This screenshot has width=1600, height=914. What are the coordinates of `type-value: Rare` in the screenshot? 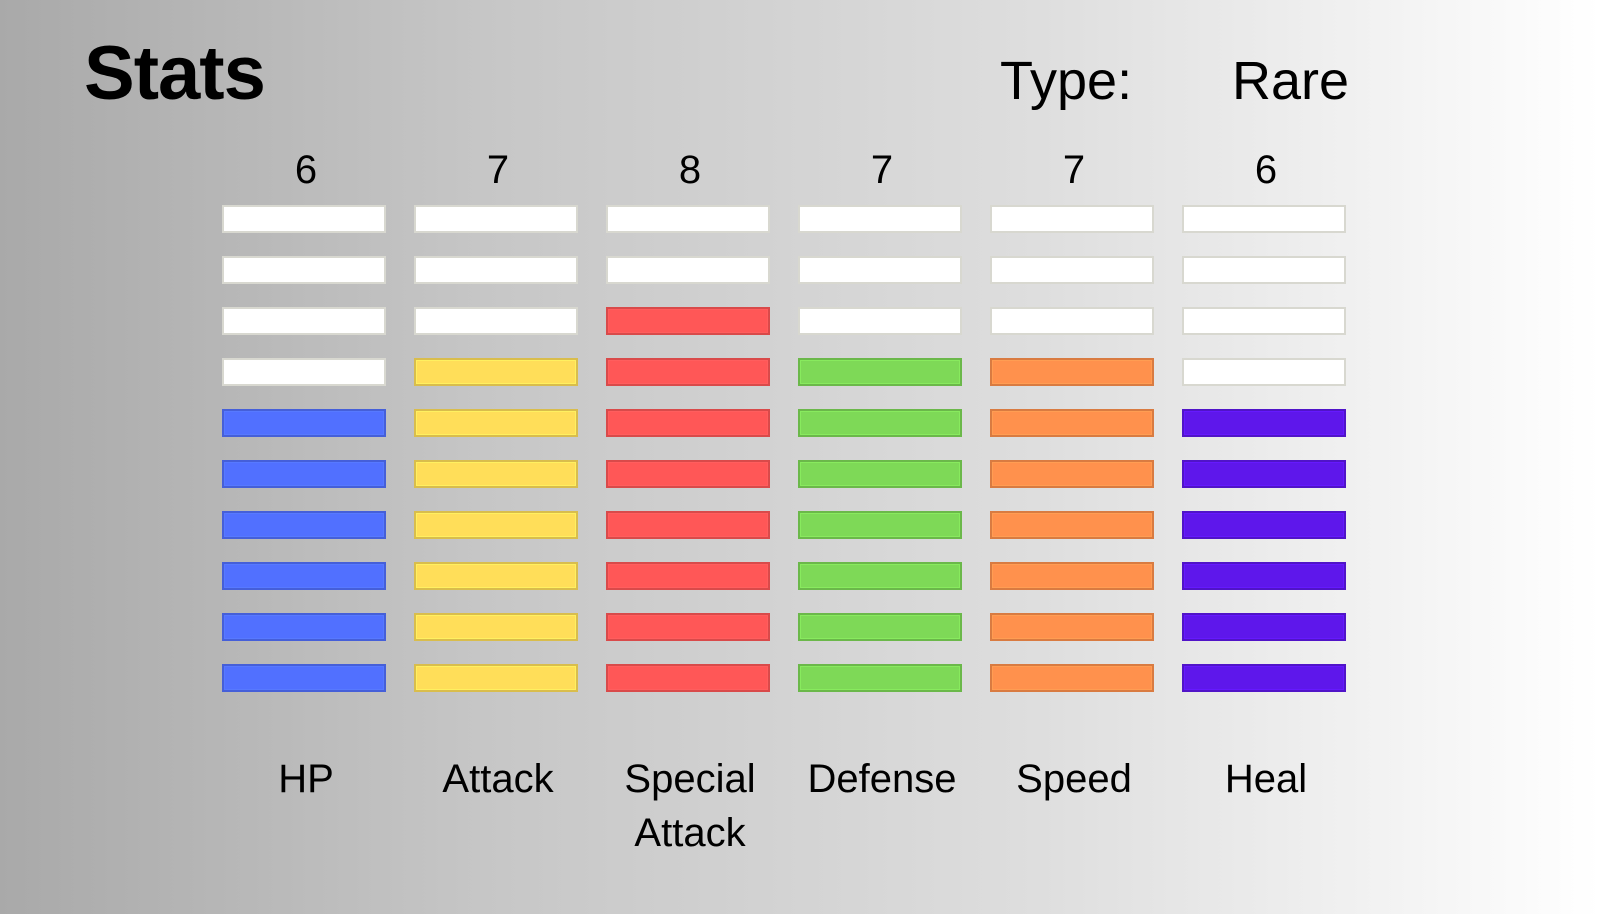 It's located at (1291, 81).